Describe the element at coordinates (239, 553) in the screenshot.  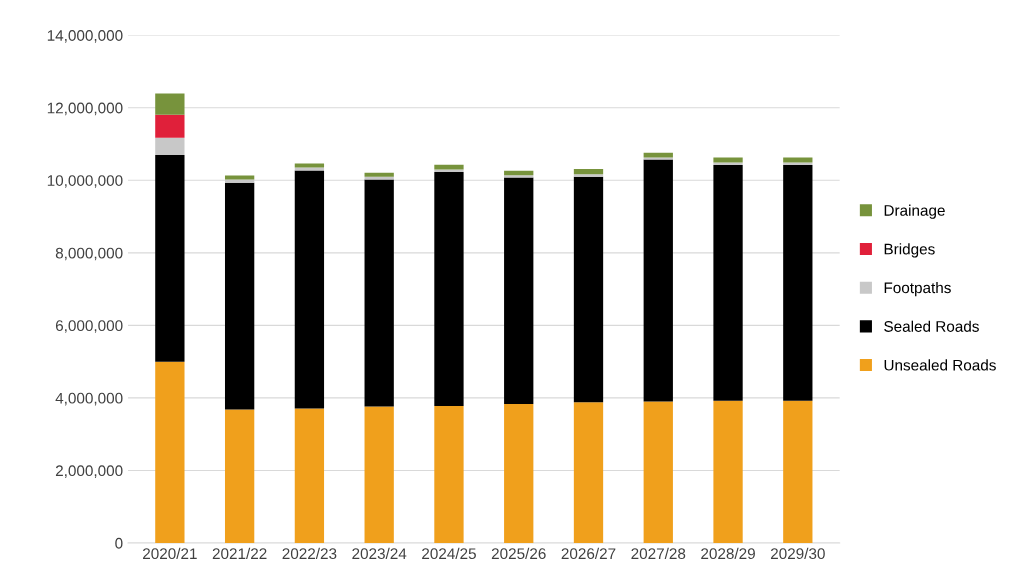
I see `x-tick-label: 2021/22` at that location.